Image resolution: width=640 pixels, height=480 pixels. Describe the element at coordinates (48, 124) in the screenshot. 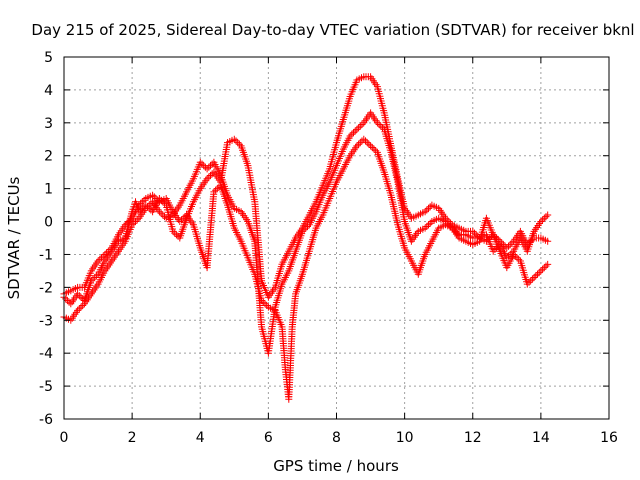

I see `y-tick-label: 3` at that location.